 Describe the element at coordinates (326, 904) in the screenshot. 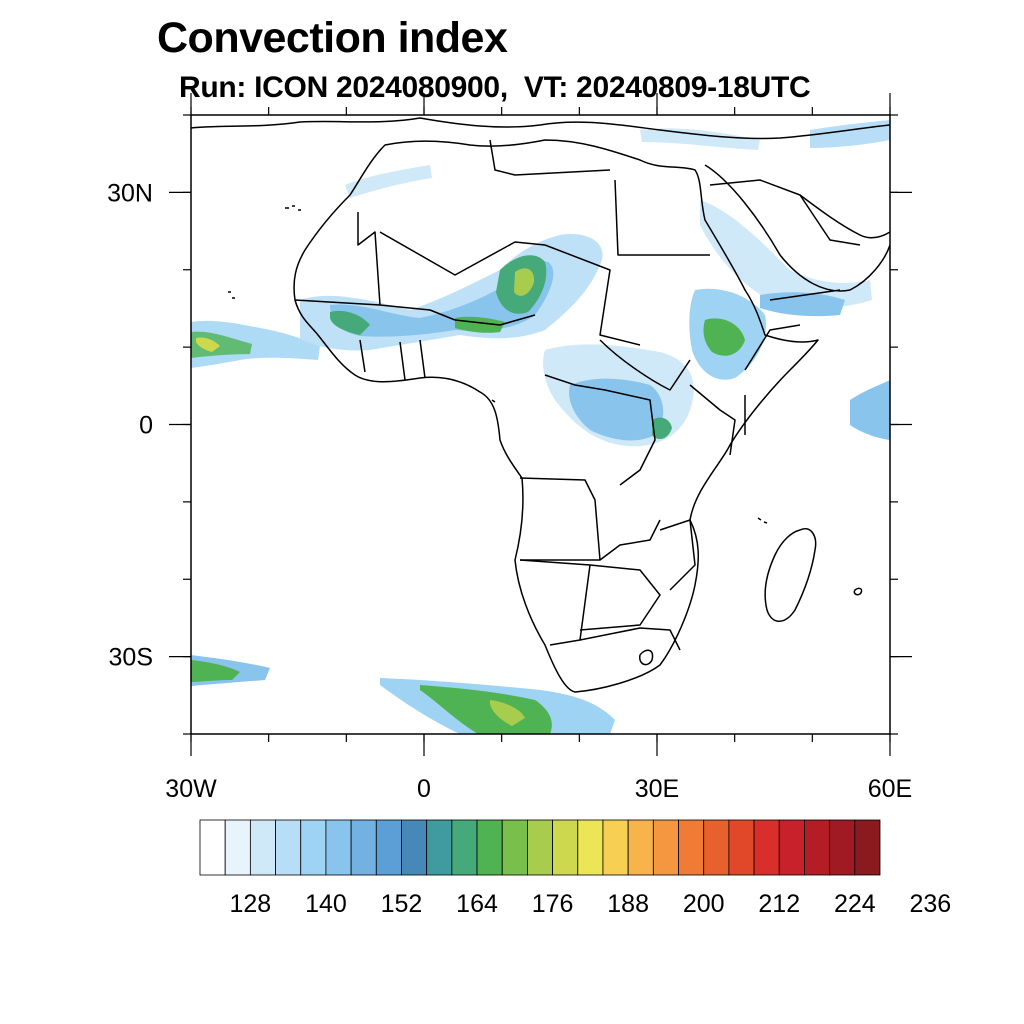

I see `colorbar-label: 140` at that location.